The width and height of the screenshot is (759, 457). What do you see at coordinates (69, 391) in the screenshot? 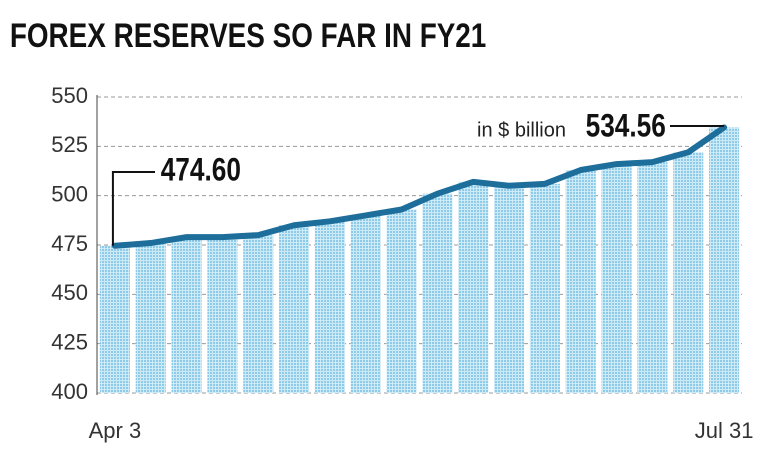
I see `y-tick-label: 400` at bounding box center [69, 391].